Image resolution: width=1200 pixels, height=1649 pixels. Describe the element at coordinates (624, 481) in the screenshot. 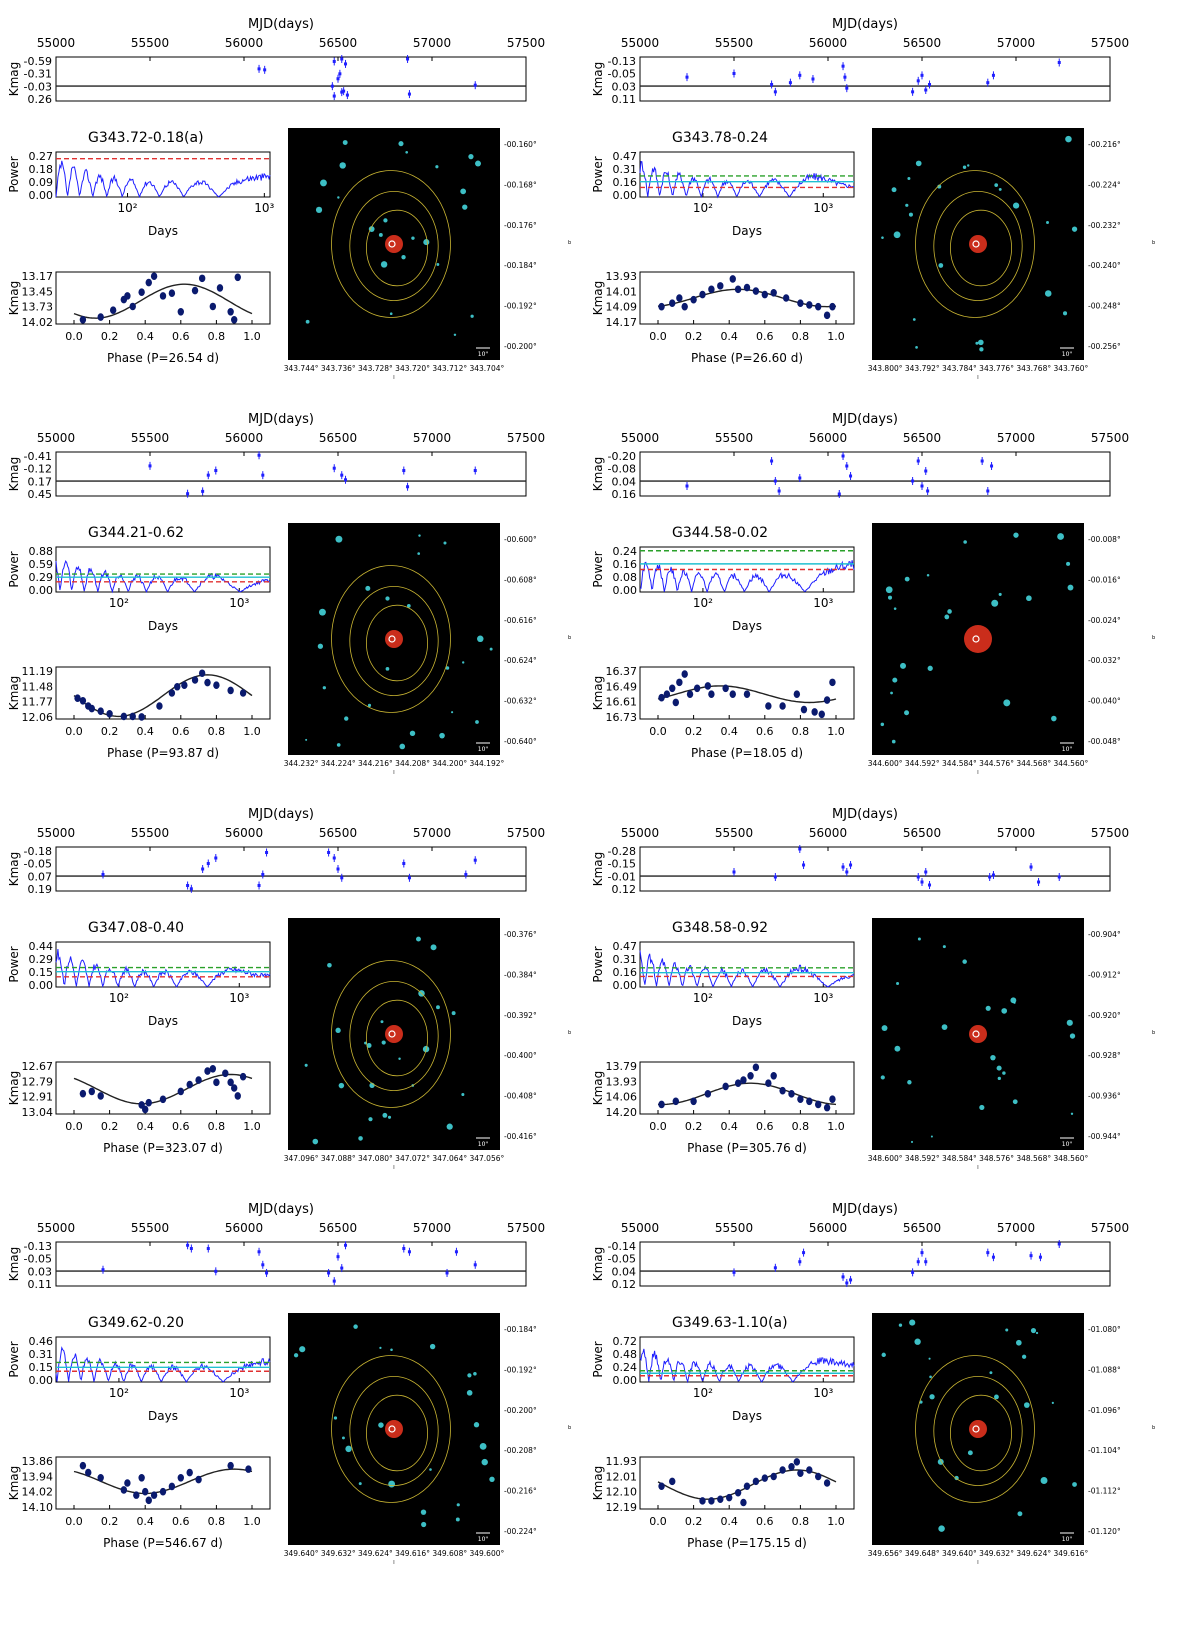

I see `kmag-tick-label: 0.04` at that location.